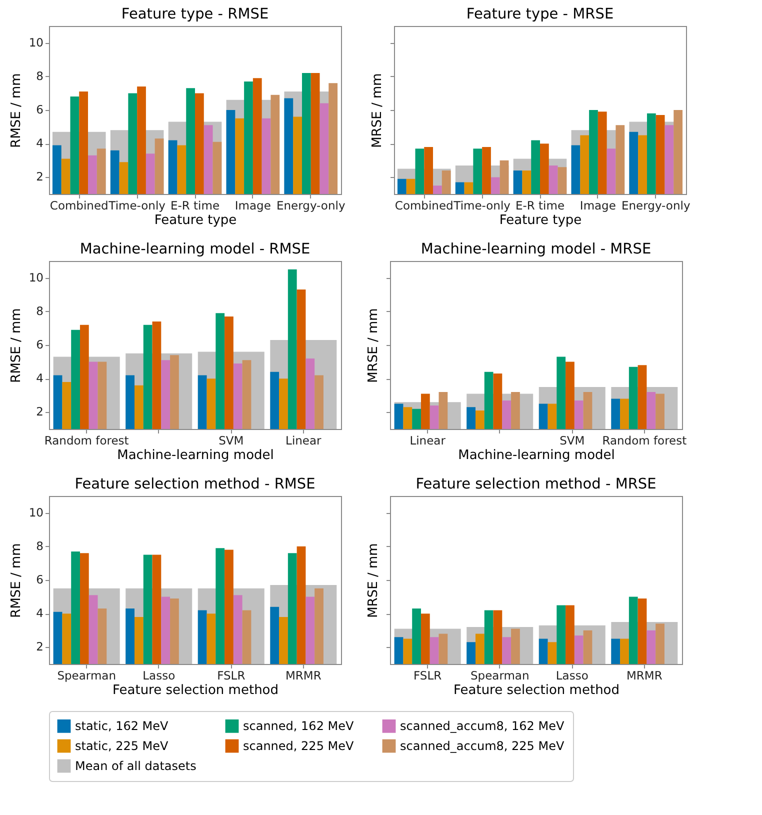  I want to click on chart-title: Feature type - MRSE, so click(540, 14).